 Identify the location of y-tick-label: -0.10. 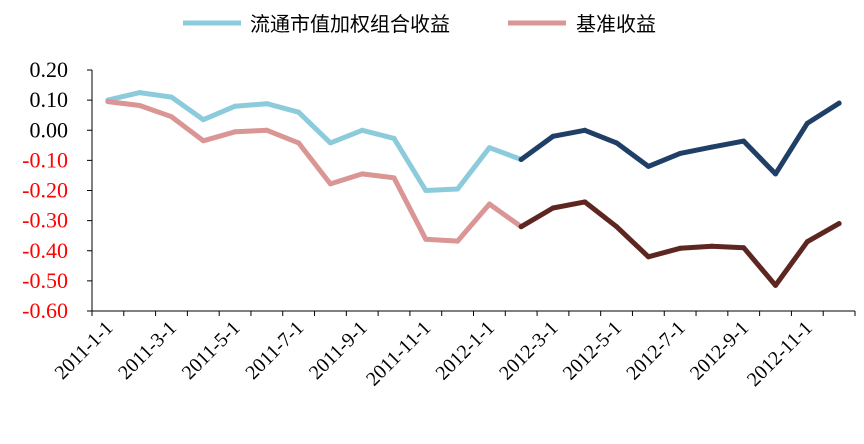
(45, 159).